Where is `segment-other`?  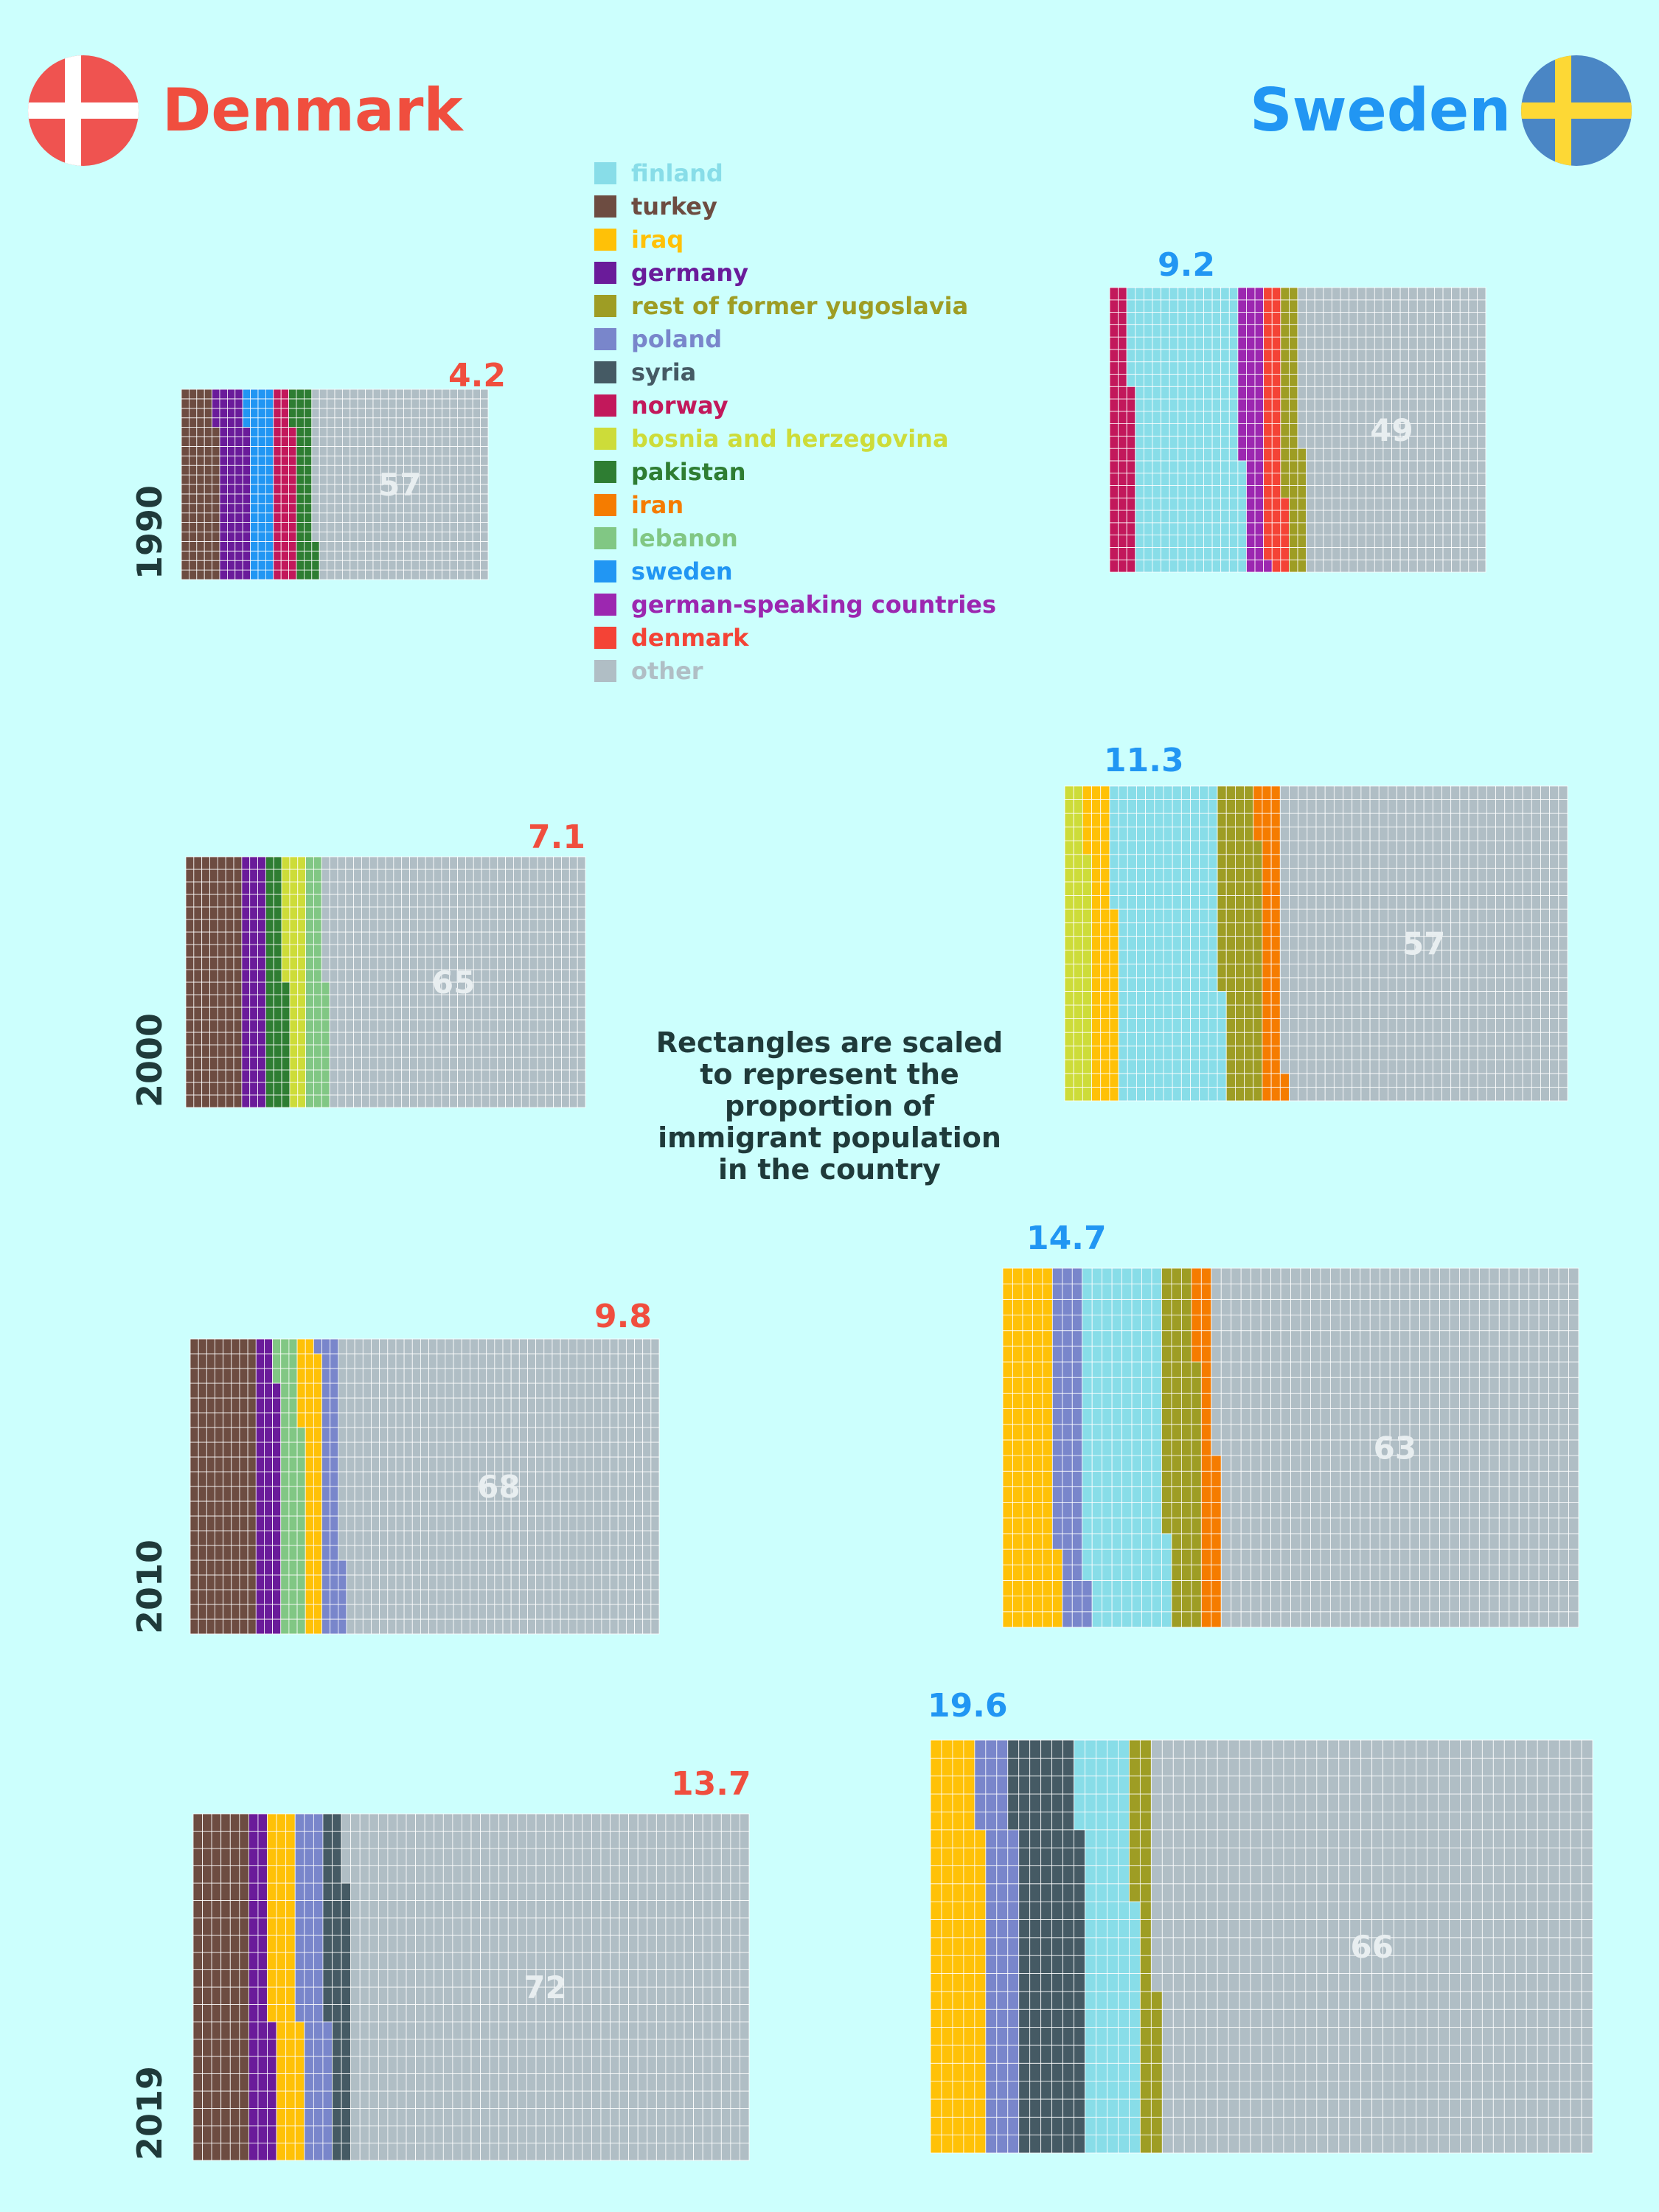 segment-other is located at coordinates (1391, 430).